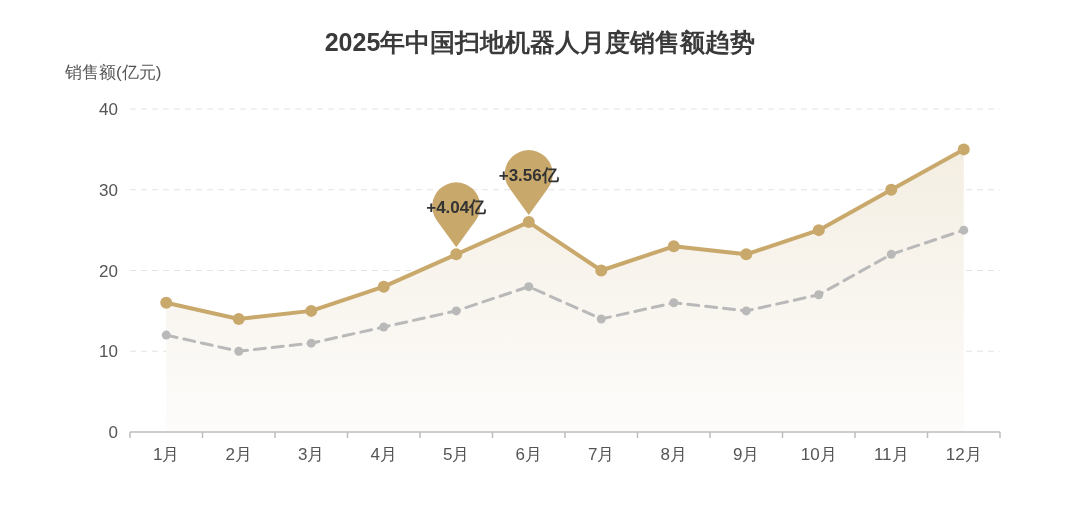  What do you see at coordinates (963, 454) in the screenshot?
I see `x-tick-label: 12月` at bounding box center [963, 454].